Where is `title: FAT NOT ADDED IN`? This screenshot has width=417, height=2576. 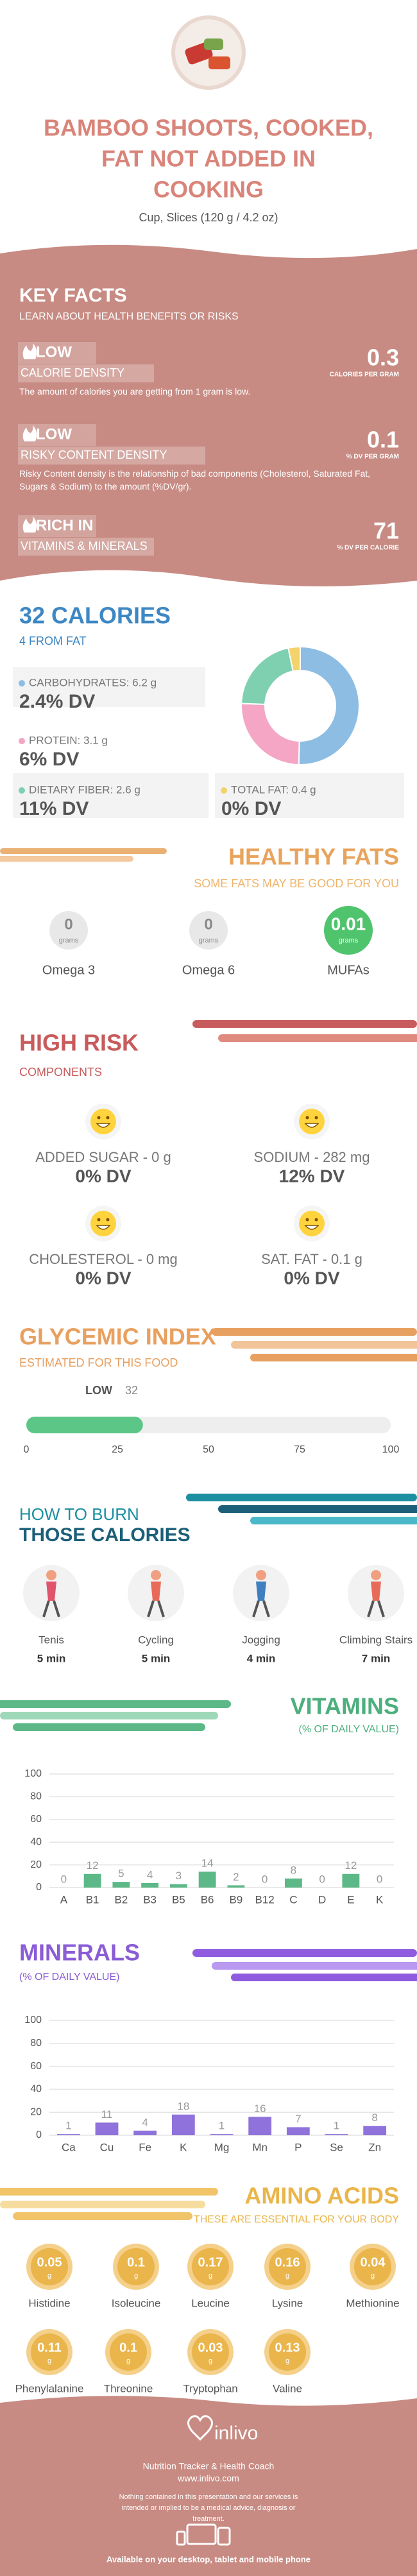
title: FAT NOT ADDED IN is located at coordinates (208, 159).